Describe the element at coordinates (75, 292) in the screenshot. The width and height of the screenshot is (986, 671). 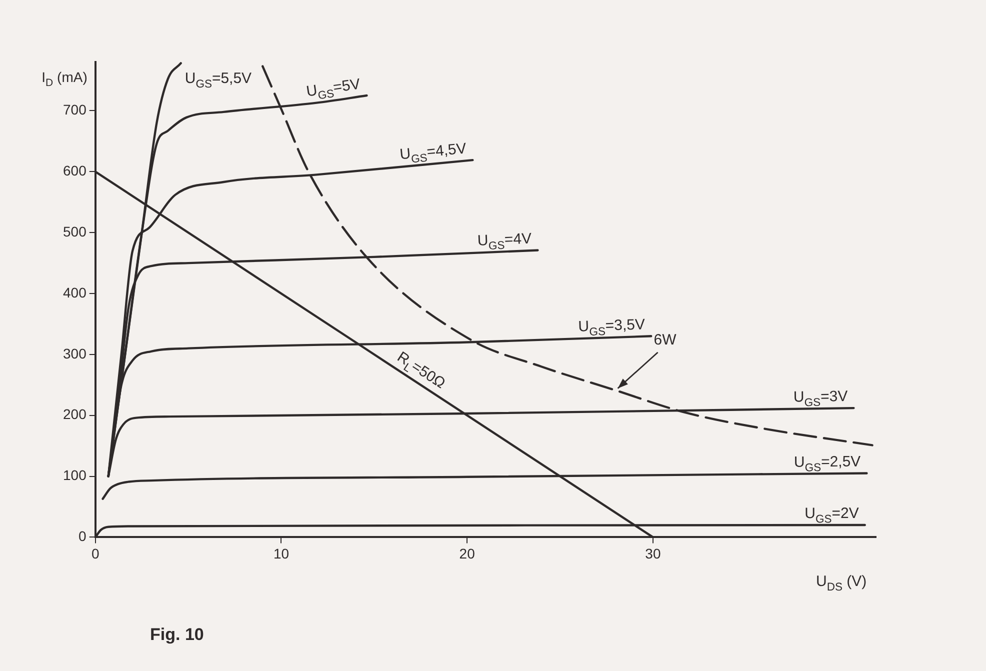
I see `y-tick-label: 400` at that location.